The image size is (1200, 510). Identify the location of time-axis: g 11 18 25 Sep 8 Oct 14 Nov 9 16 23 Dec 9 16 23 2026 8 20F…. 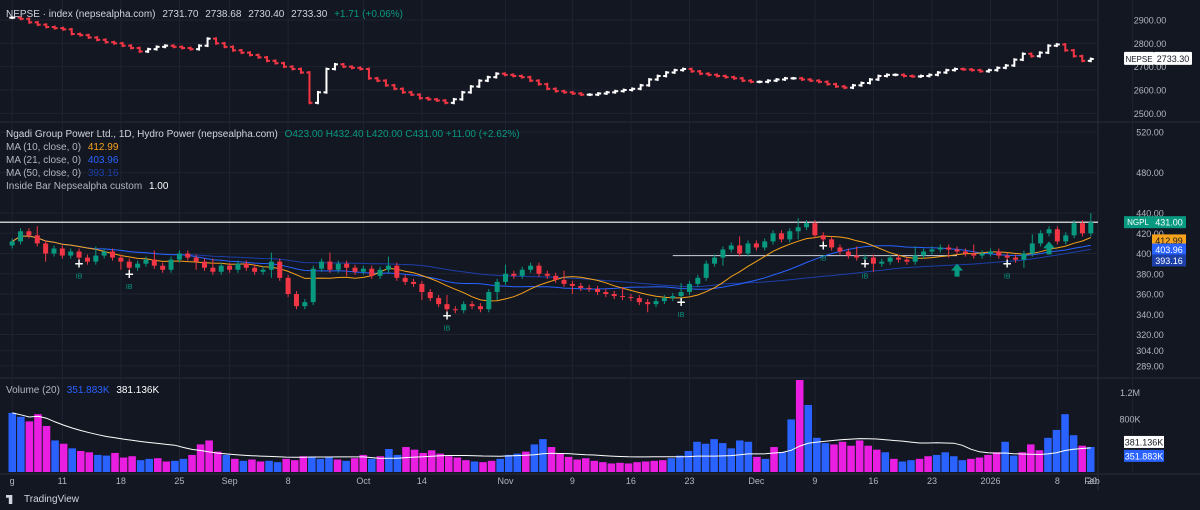
(555, 481).